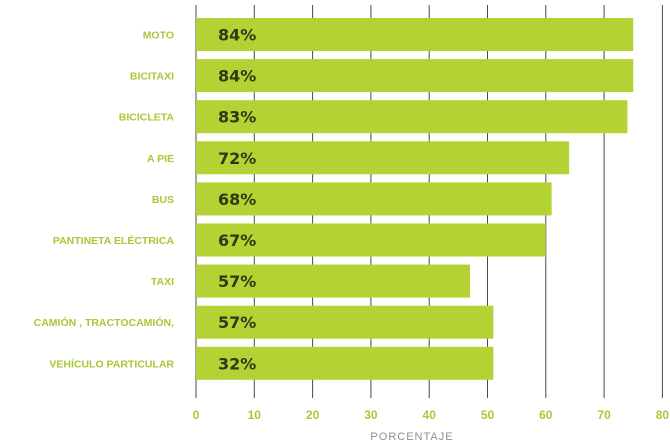 Image resolution: width=670 pixels, height=445 pixels. I want to click on category-label: CAMIÓN , TRACTOCAMIÓN,, so click(104, 322).